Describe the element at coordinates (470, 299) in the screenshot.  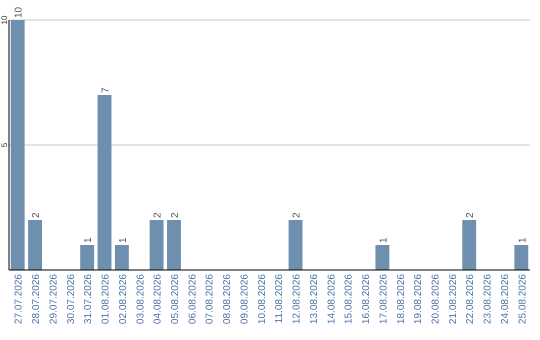
I see `x-tick-label: 22.08.2026` at that location.